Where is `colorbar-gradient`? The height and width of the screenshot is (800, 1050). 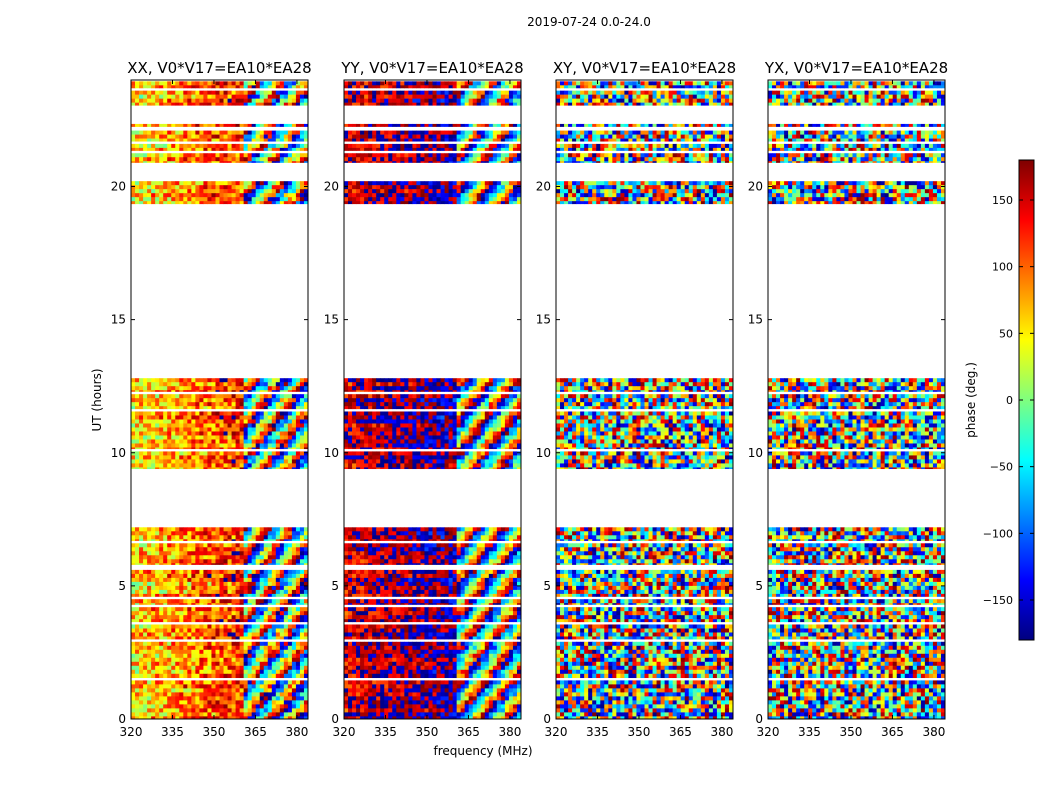 colorbar-gradient is located at coordinates (1026, 400).